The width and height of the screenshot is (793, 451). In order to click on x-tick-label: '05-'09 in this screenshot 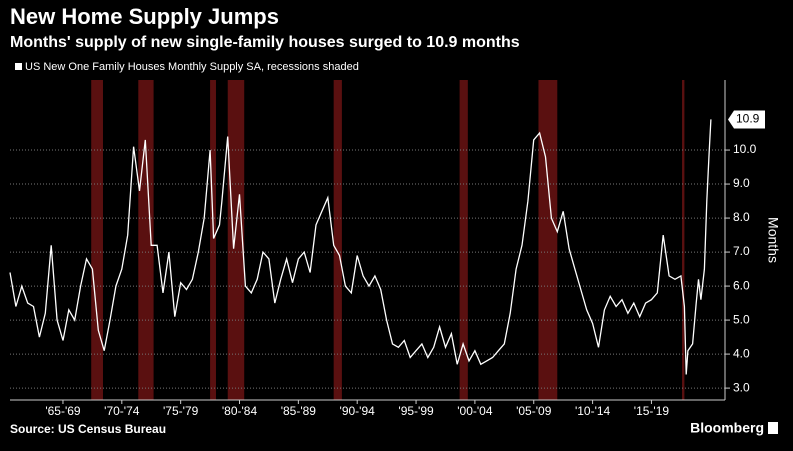, I will do `click(534, 411)`.